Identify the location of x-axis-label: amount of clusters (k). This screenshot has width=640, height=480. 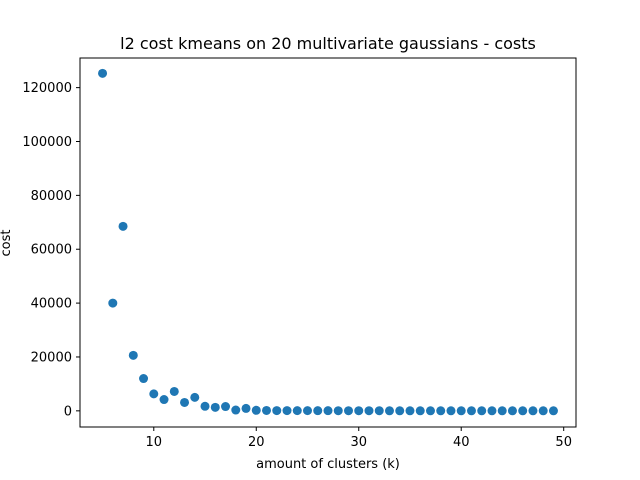
(328, 464).